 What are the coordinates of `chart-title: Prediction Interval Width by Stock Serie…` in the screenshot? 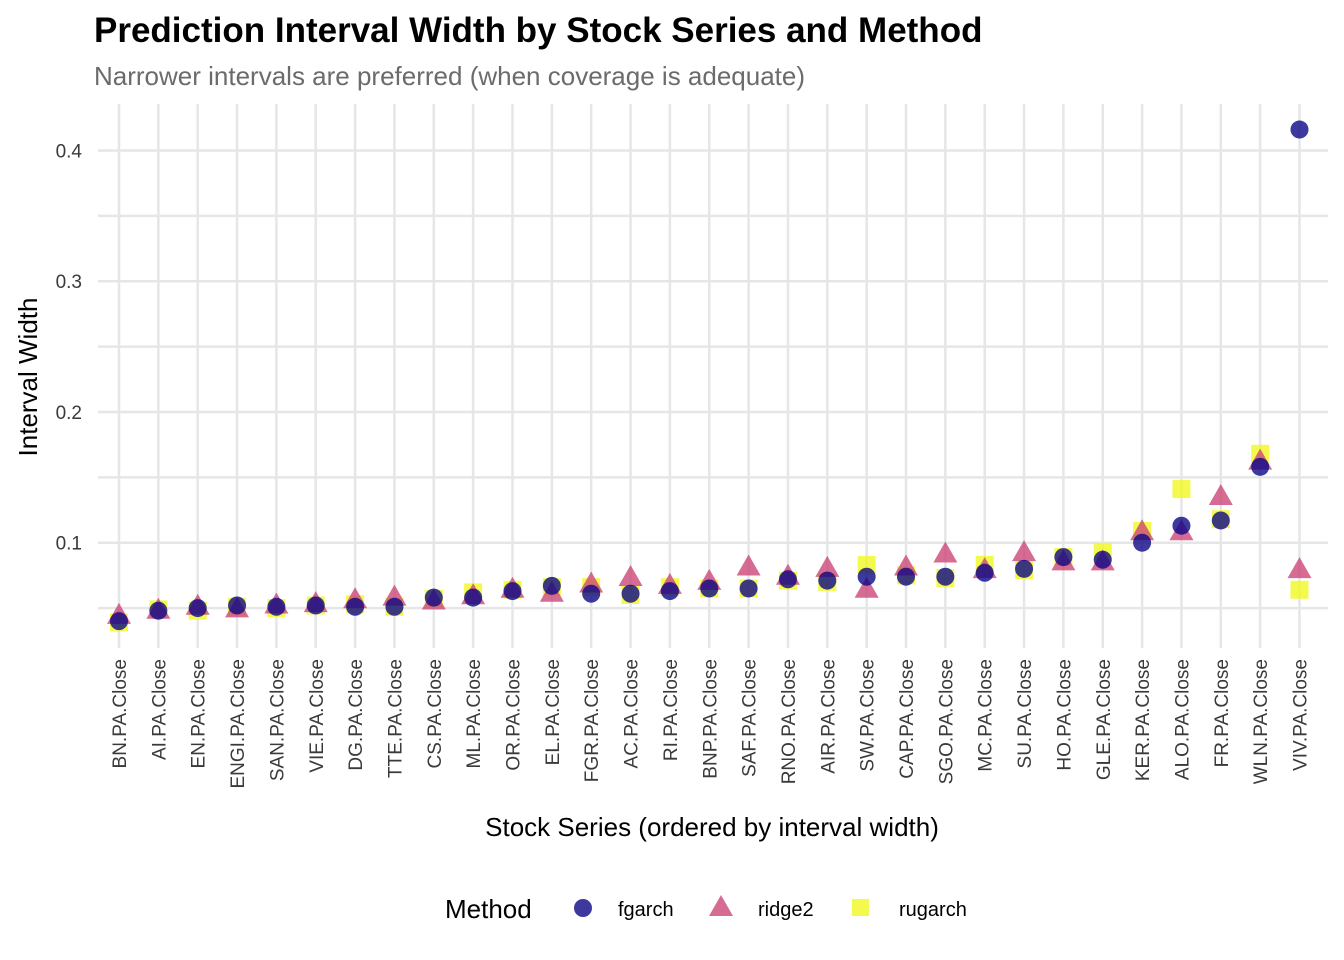 It's located at (538, 30).